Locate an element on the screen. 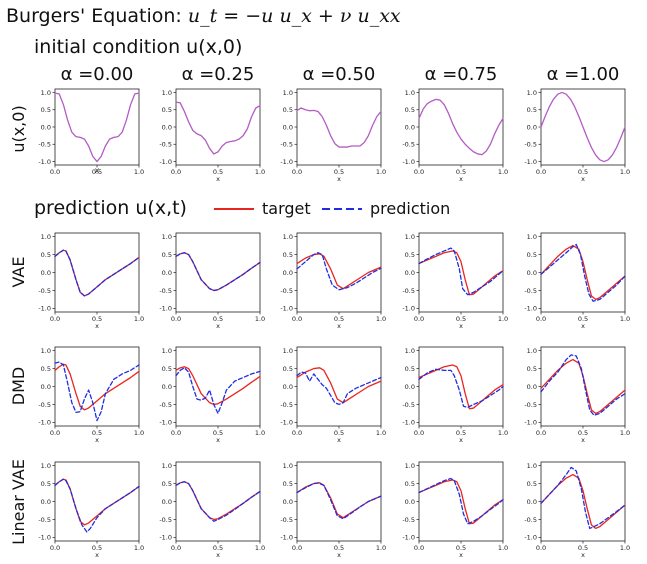 The width and height of the screenshot is (647, 564). legend-prediction-label: prediction is located at coordinates (410, 208).